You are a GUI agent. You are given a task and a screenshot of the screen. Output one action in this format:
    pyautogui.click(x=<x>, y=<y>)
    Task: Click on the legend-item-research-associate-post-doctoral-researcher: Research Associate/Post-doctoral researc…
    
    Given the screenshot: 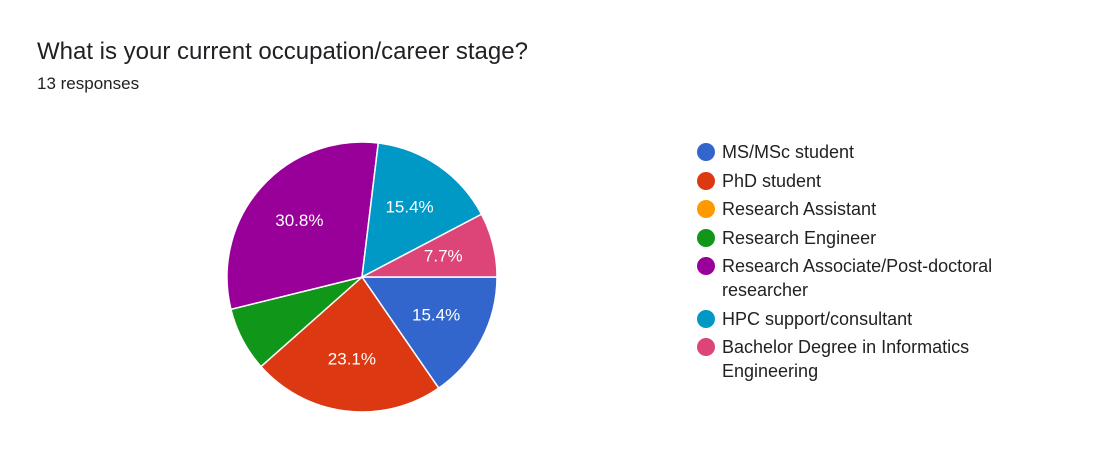 What is the action you would take?
    pyautogui.click(x=892, y=278)
    